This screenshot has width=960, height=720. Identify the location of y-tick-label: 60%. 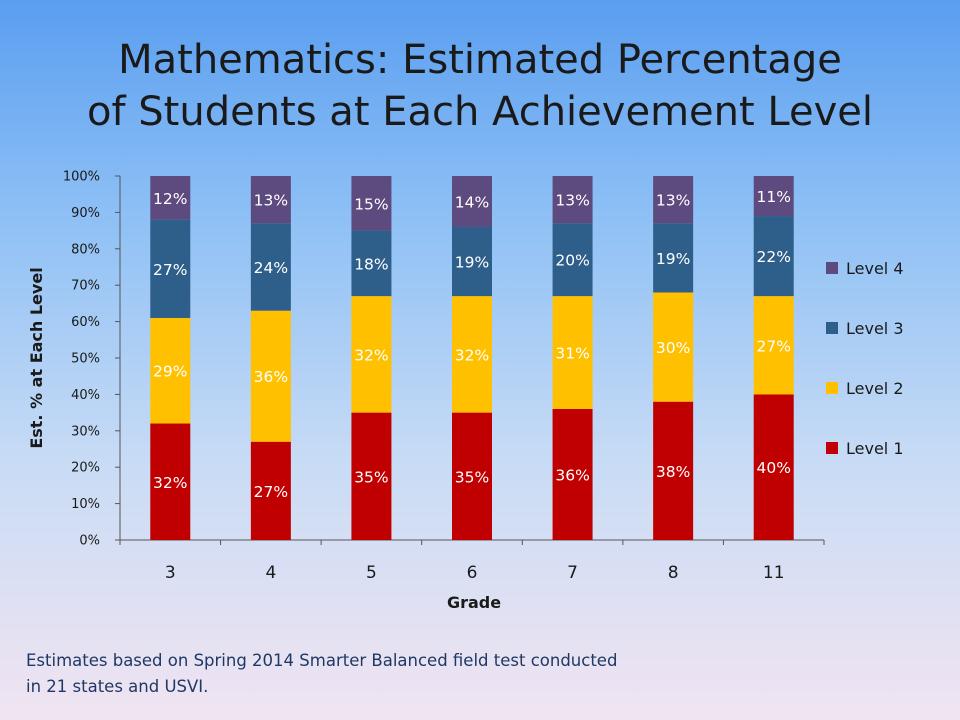
(85, 322).